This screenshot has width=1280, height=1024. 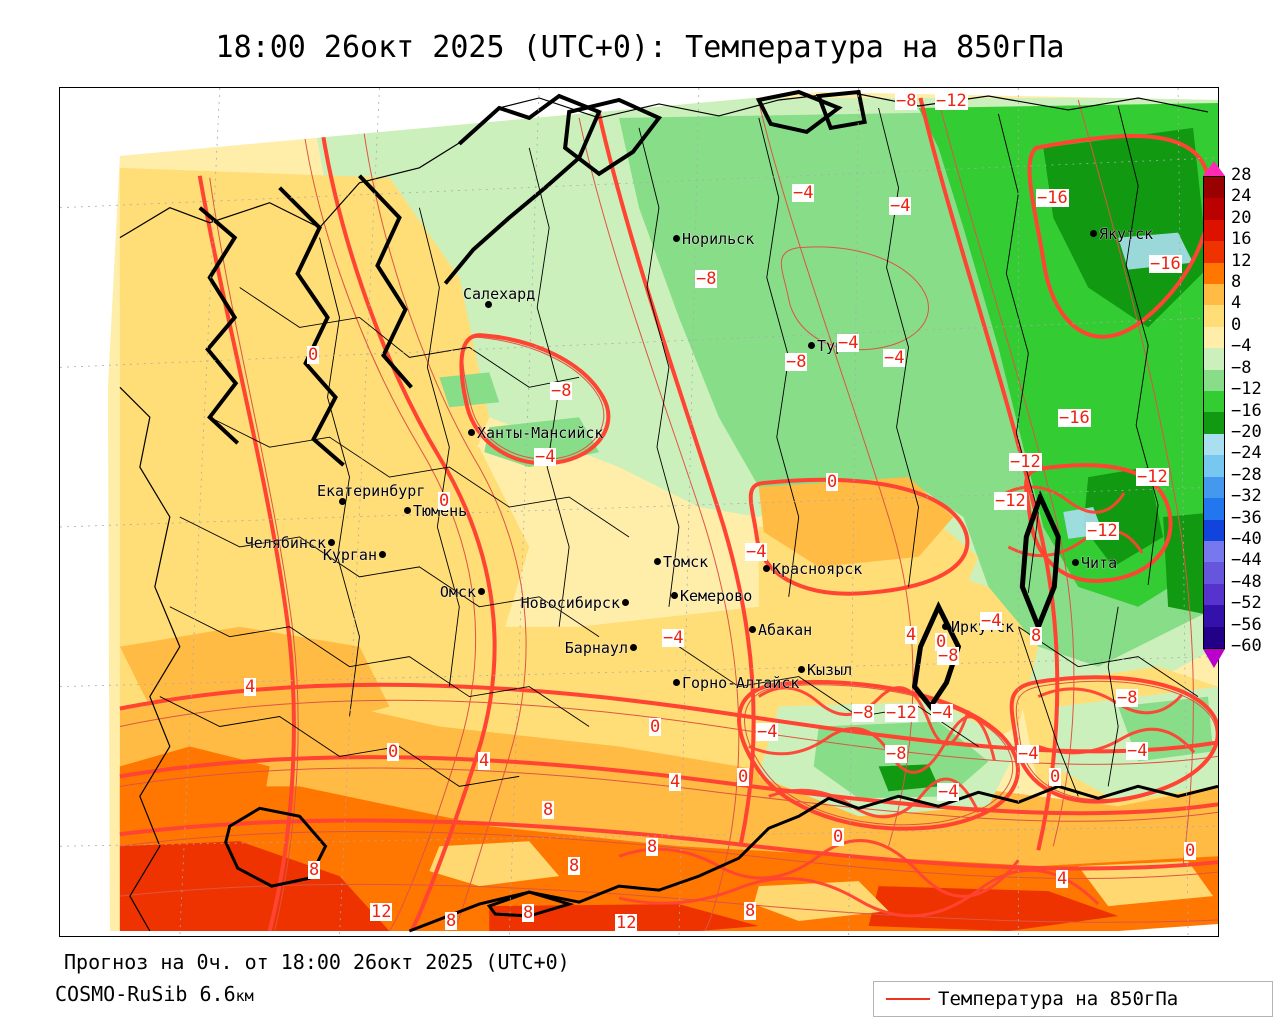 I want to click on colorbar-tick-label: 8, so click(x=1236, y=282).